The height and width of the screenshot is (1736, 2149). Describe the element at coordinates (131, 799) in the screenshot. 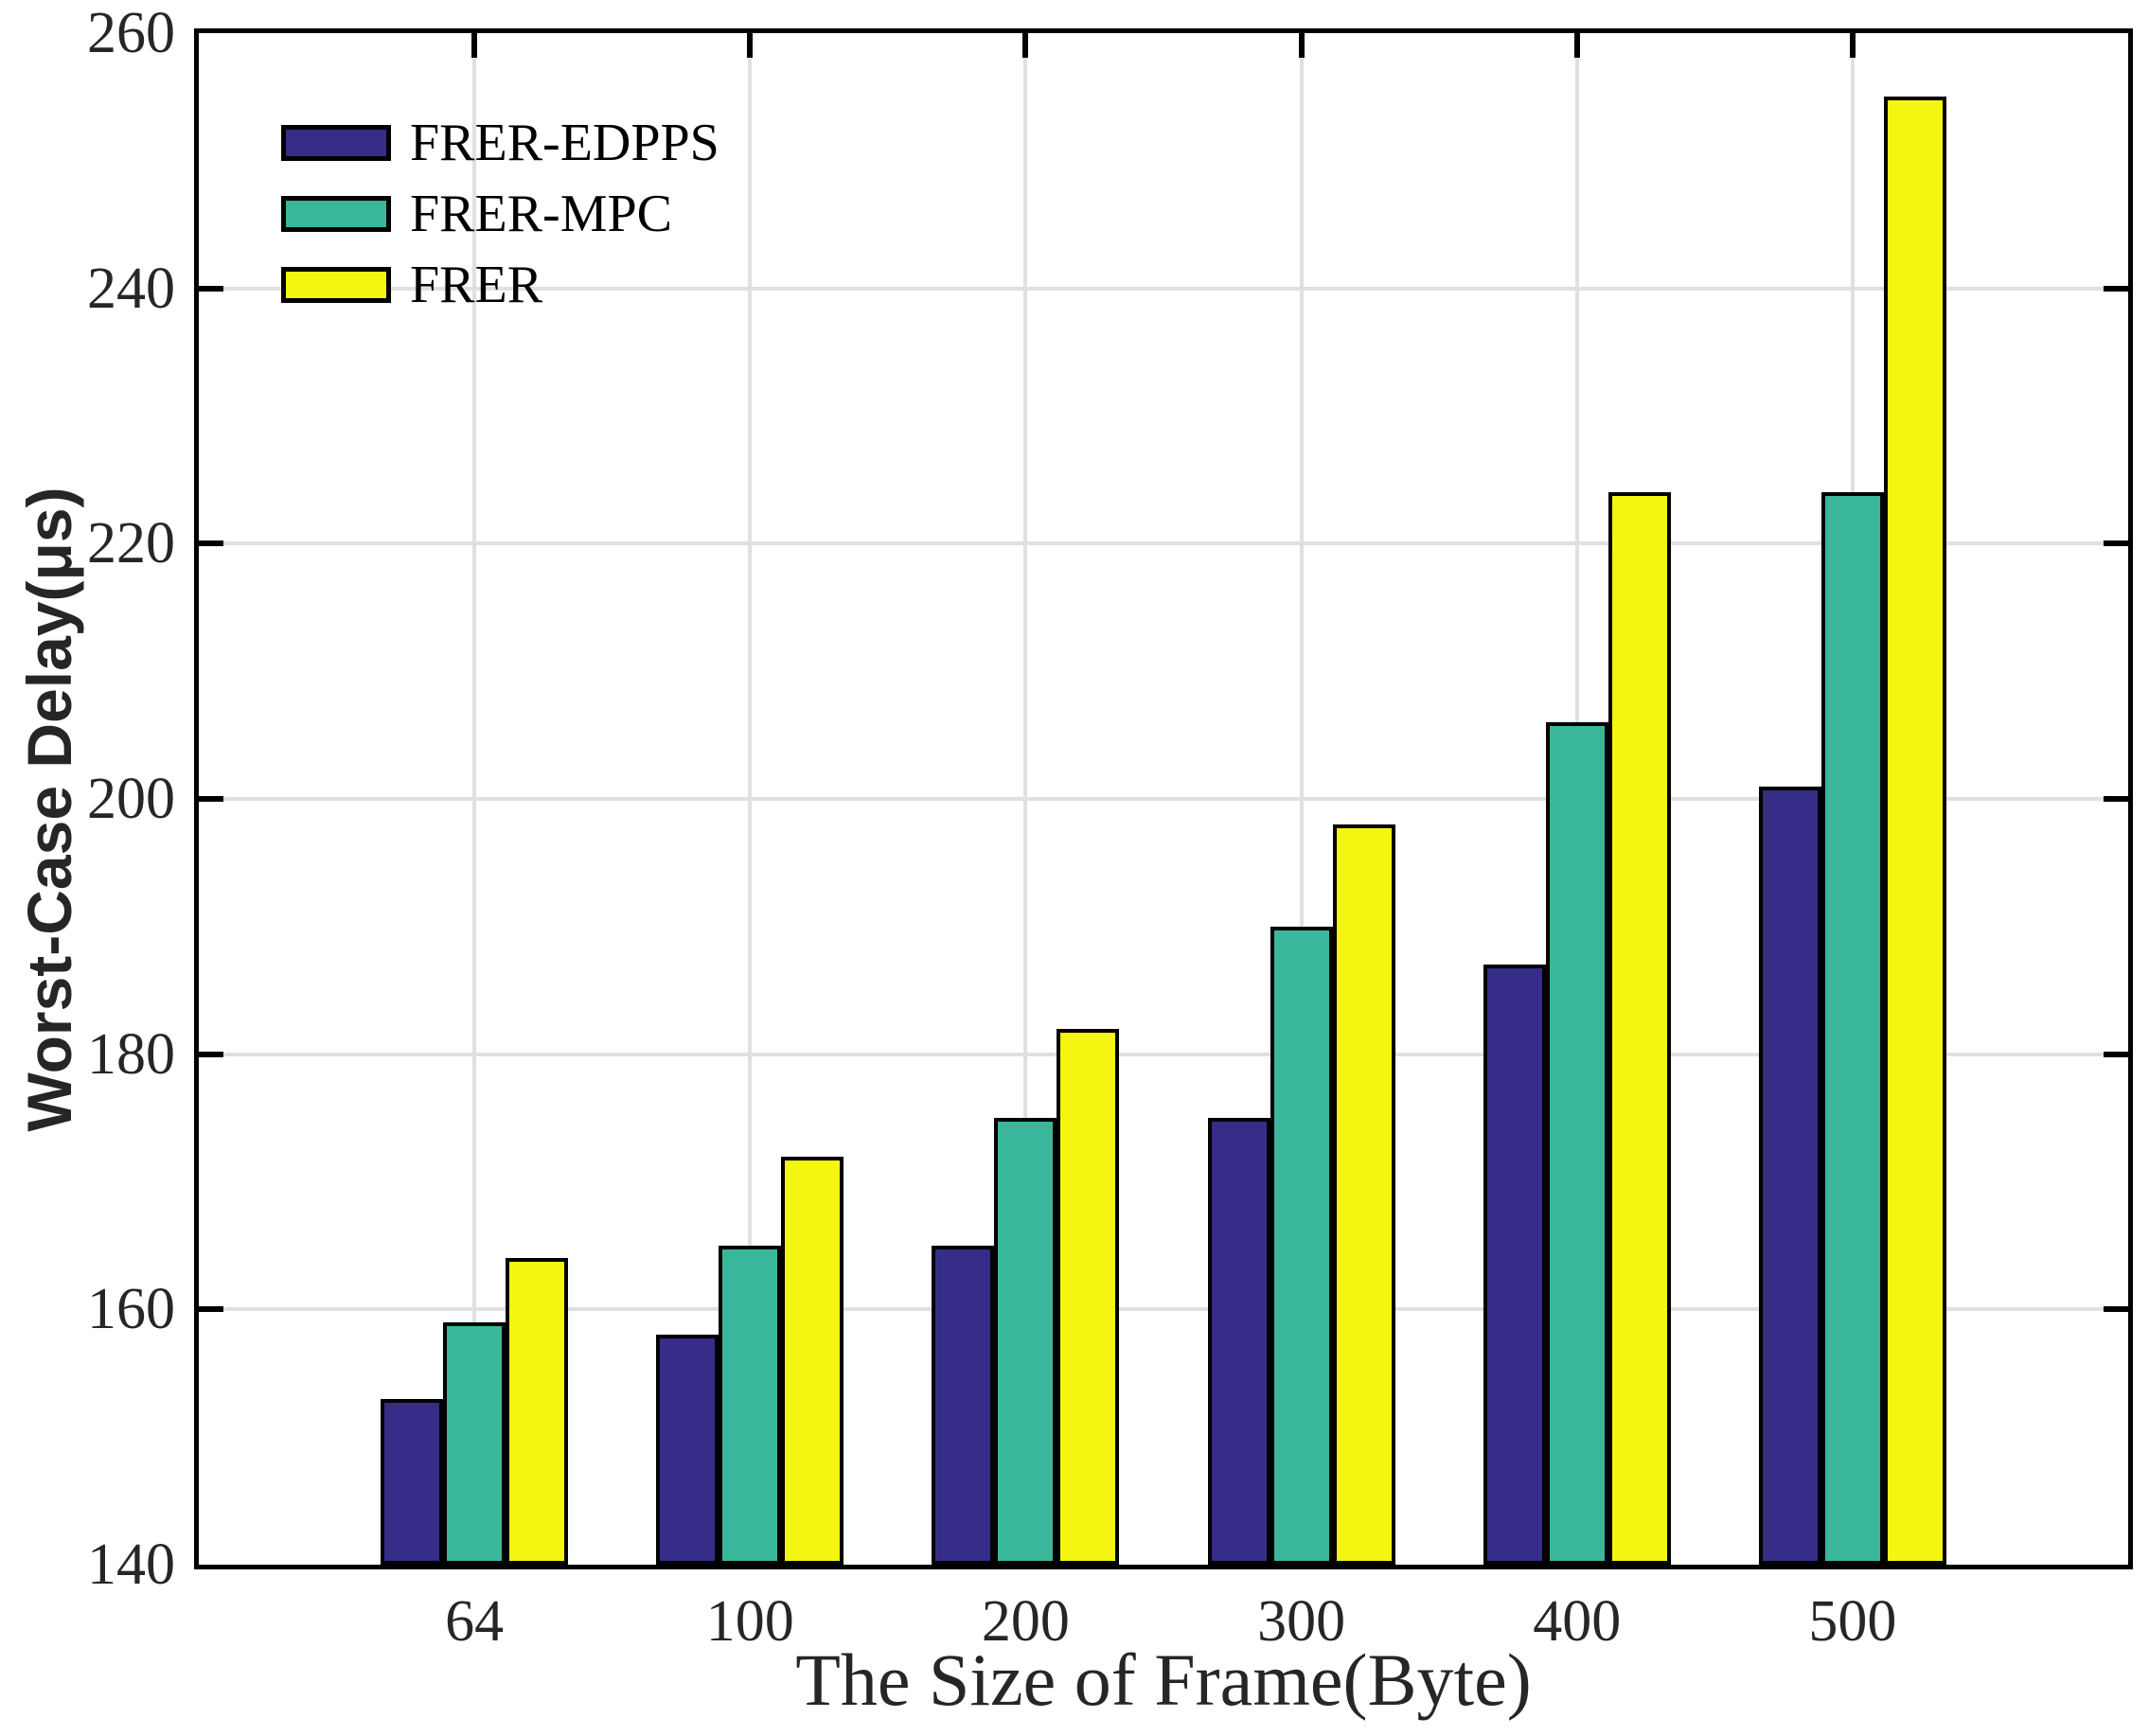

I see `y-tick-label-200: 200` at that location.